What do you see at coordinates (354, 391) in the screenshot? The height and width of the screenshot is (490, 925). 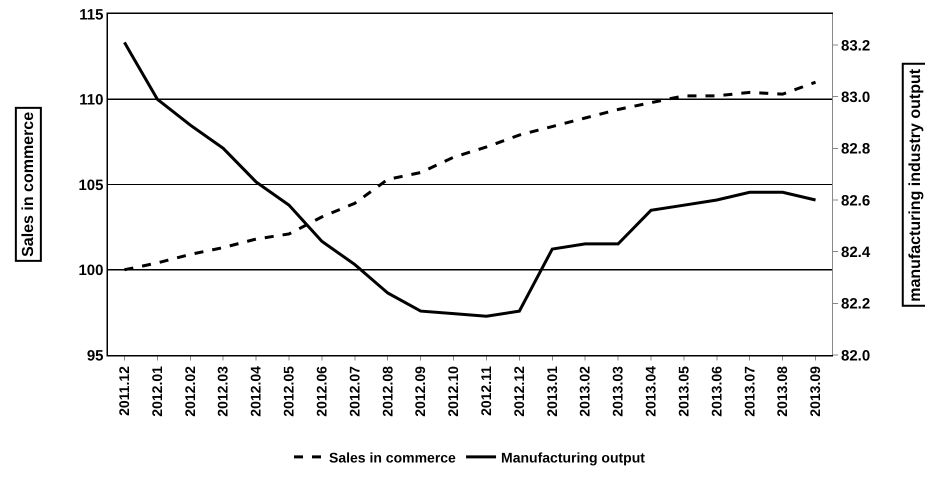 I see `x-tick-label: 2012.07` at bounding box center [354, 391].